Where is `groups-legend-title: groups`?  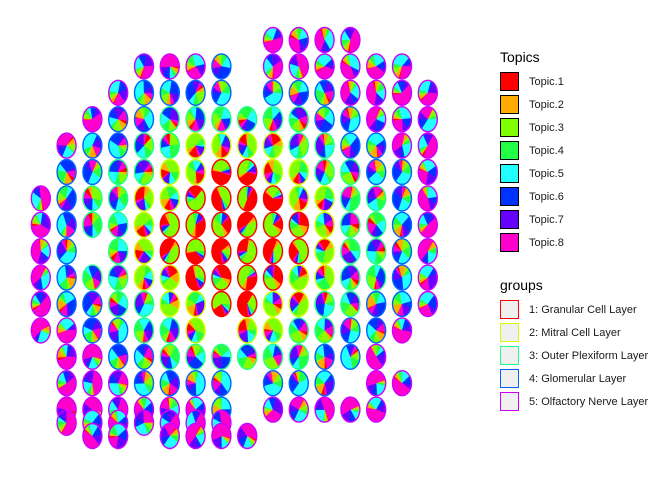 groups-legend-title: groups is located at coordinates (521, 285).